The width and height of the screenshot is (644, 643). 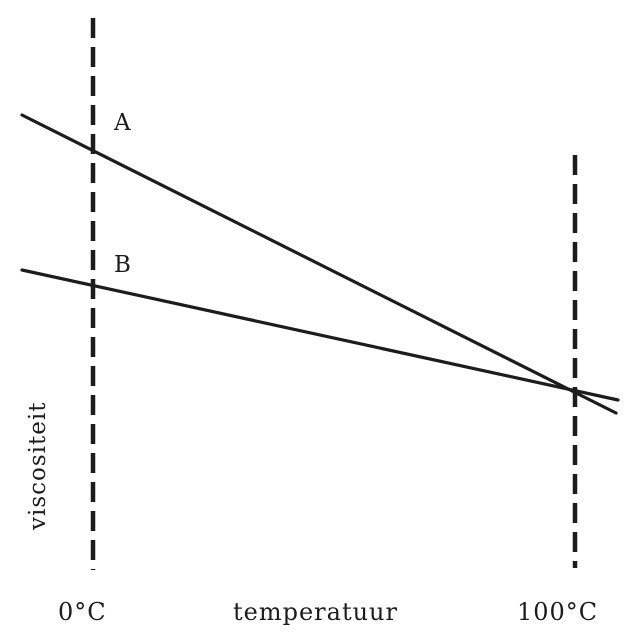 What do you see at coordinates (82, 612) in the screenshot?
I see `temp-low-label: 0°C` at bounding box center [82, 612].